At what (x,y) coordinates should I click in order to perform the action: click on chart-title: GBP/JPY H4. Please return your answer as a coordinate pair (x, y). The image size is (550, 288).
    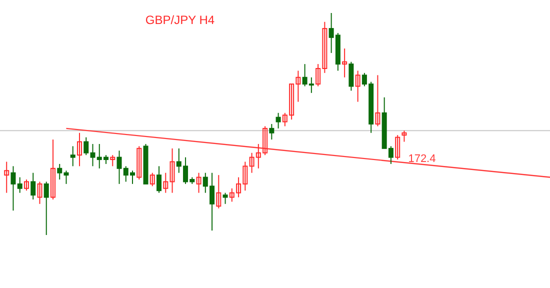
    Looking at the image, I should click on (180, 20).